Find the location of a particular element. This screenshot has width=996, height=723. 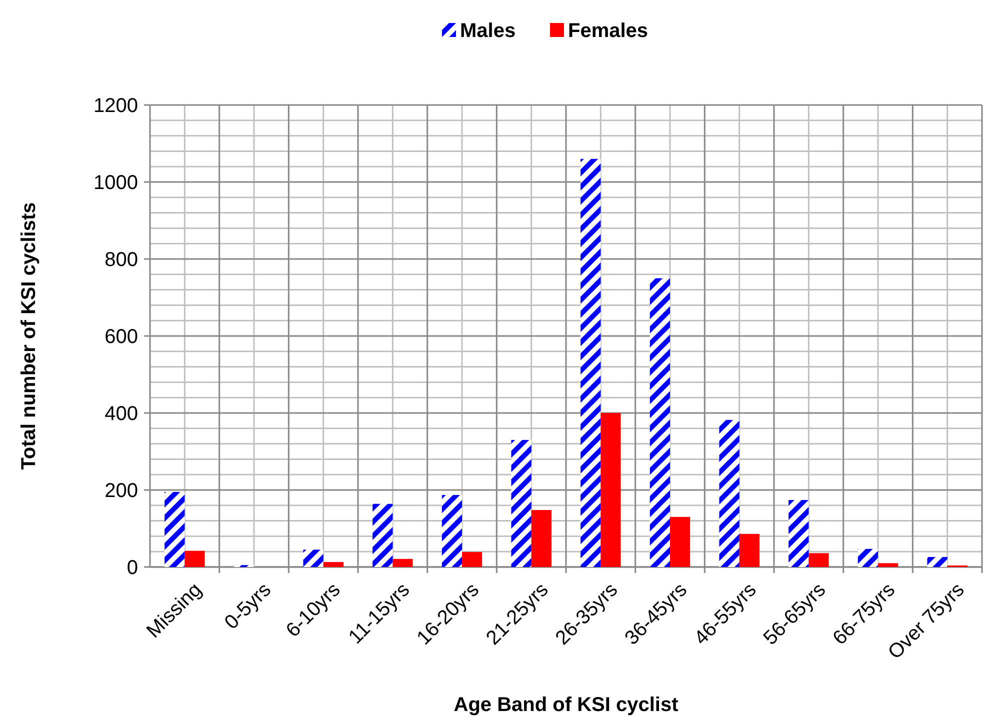

y-tick-label: 400 is located at coordinates (121, 414).